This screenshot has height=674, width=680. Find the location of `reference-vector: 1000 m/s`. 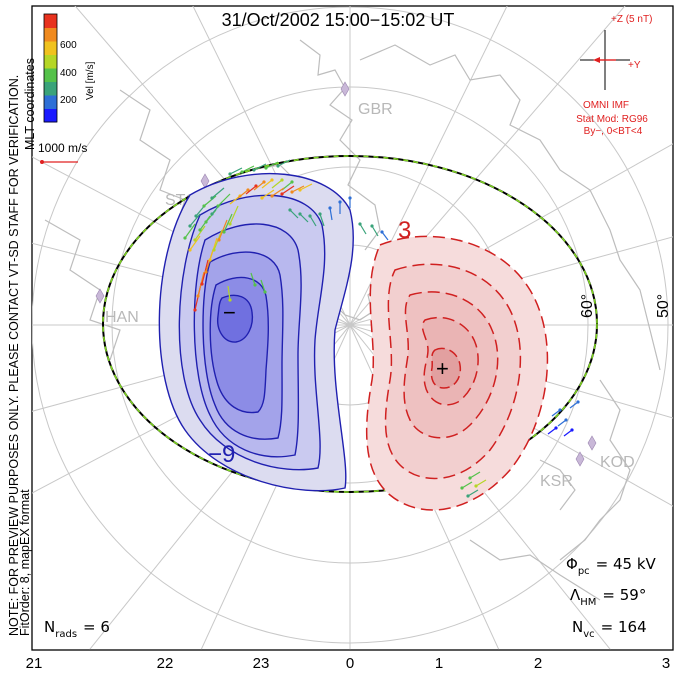

reference-vector: 1000 m/s is located at coordinates (62, 152).